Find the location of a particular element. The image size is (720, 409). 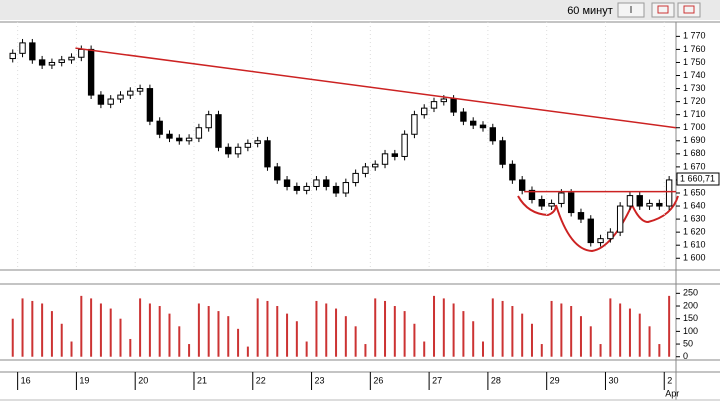

window-title: 60 минут is located at coordinates (590, 11).